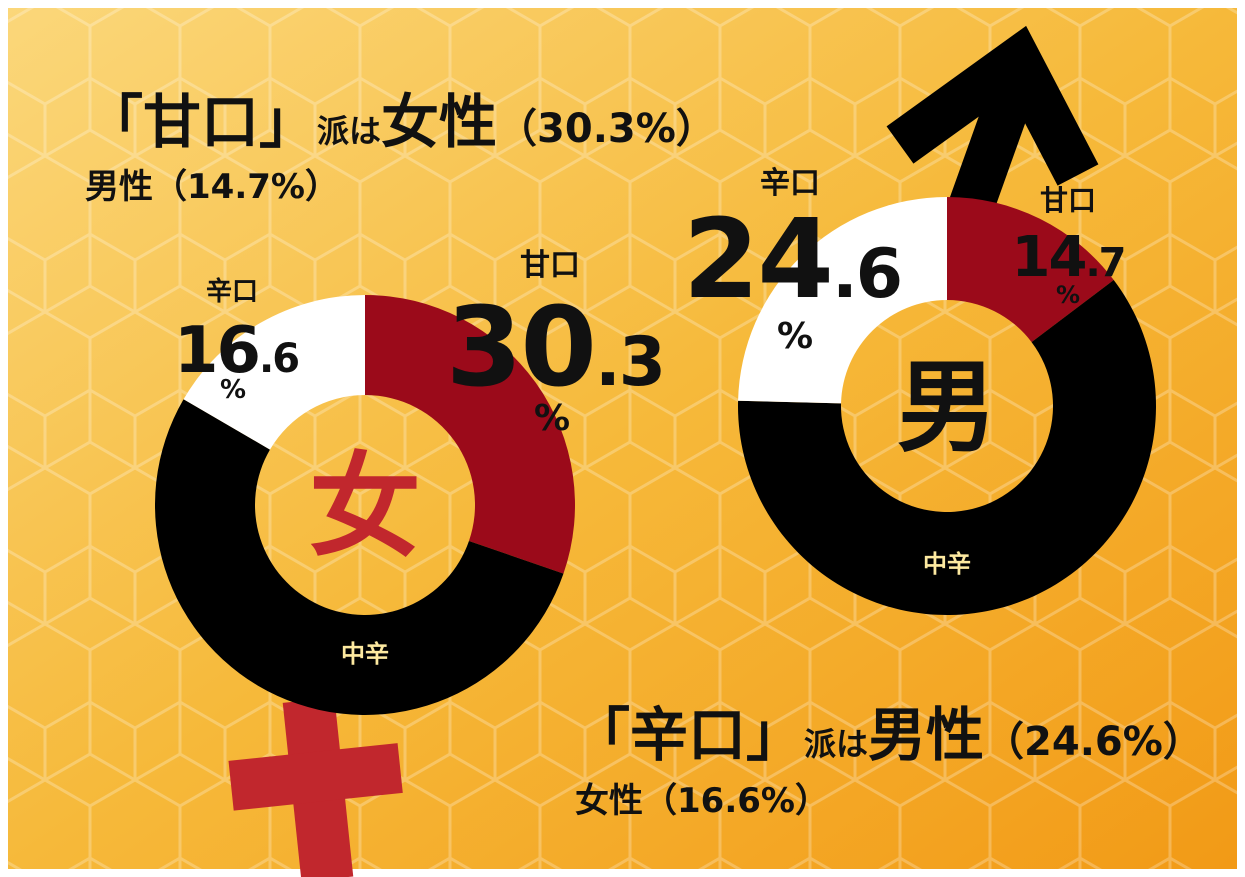 Image resolution: width=1245 pixels, height=877 pixels. Describe the element at coordinates (520, 347) in the screenshot. I see `value-int: 30` at that location.